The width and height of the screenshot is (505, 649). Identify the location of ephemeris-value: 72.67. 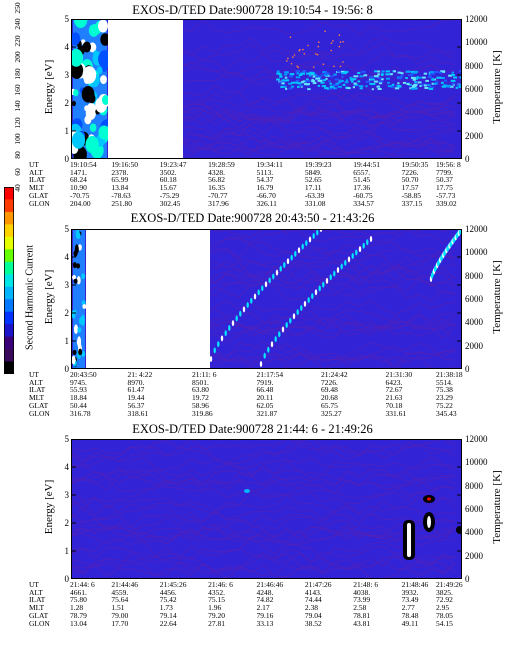
(394, 390).